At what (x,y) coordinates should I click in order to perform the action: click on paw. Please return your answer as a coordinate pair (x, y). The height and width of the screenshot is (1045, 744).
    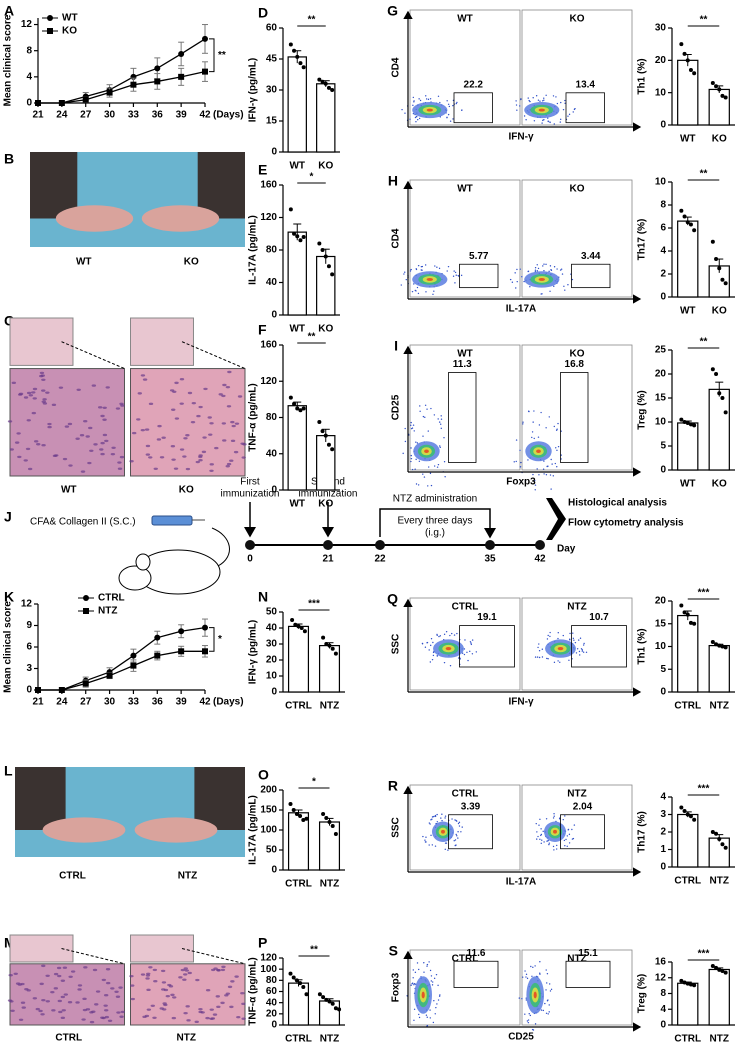
    Looking at the image, I should click on (180, 218).